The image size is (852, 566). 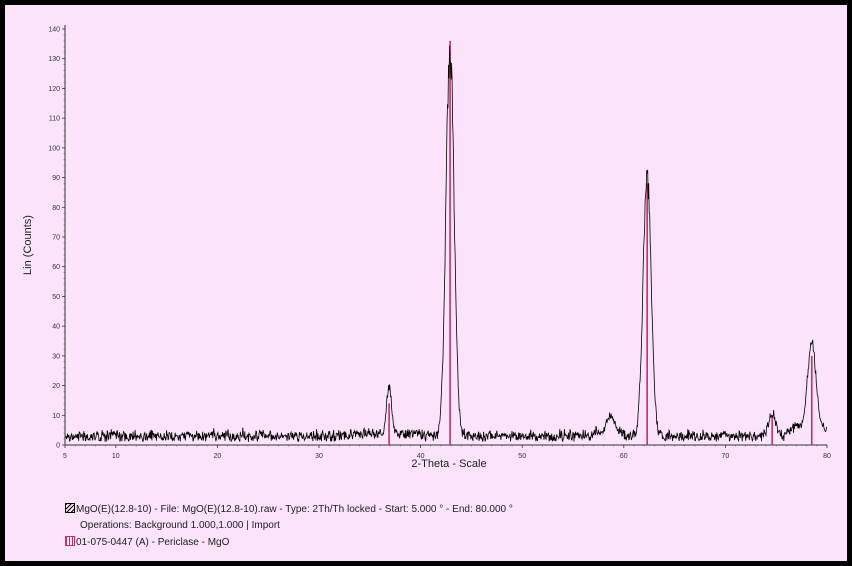 I want to click on legend-reference: 01-075-0447 (A) - Periclase - MgO, so click(x=147, y=542).